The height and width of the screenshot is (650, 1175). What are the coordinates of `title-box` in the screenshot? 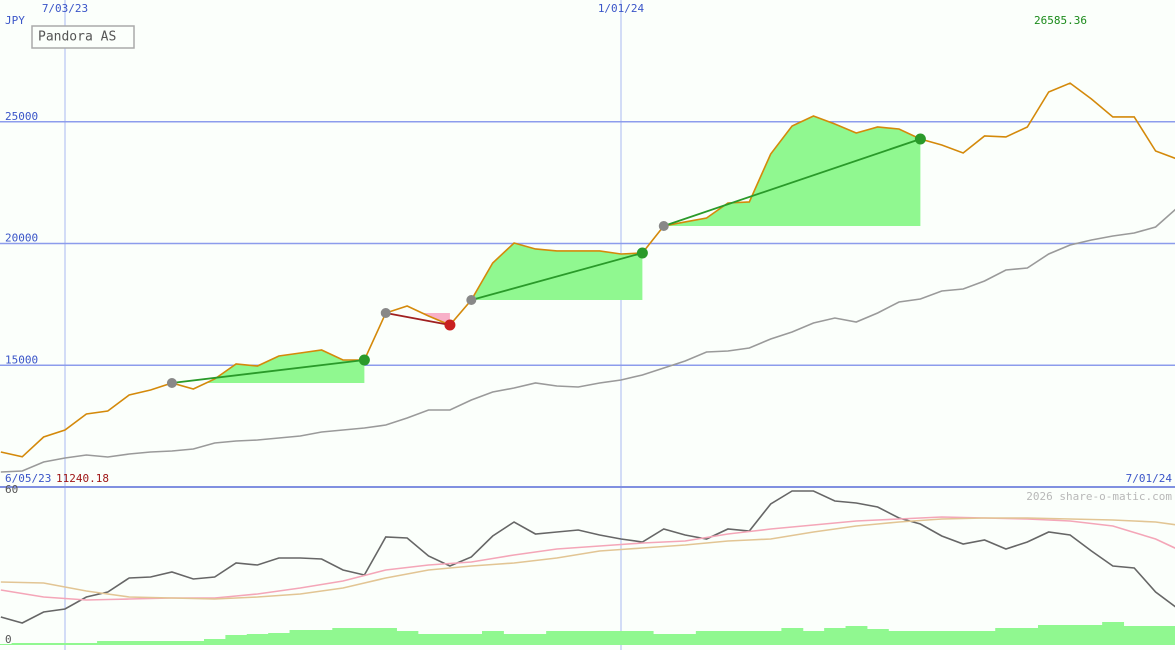 It's located at (83, 37).